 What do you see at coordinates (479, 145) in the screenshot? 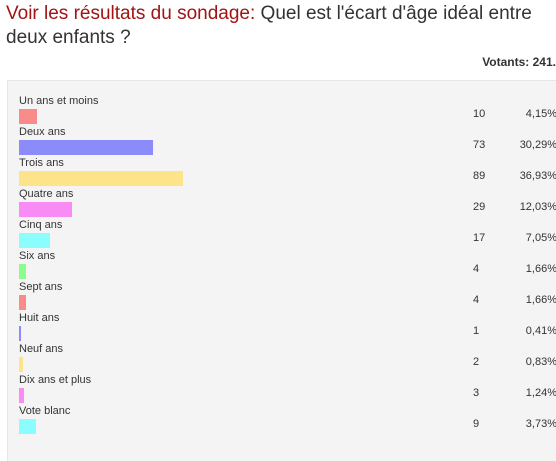
I see `vote-count: 73` at bounding box center [479, 145].